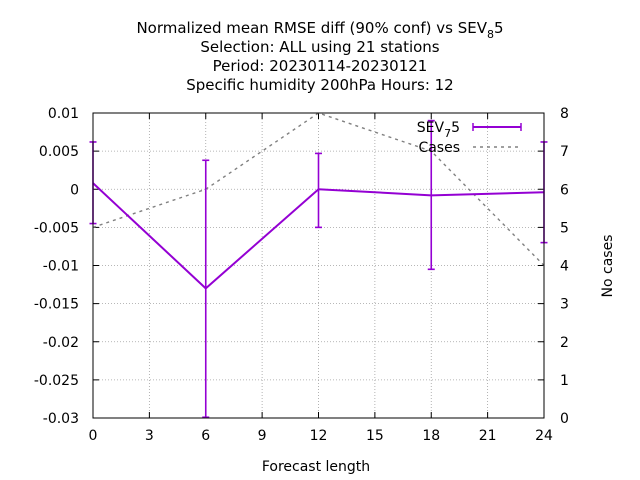 This screenshot has width=640, height=480. I want to click on y2-tick-label: 4, so click(564, 267).